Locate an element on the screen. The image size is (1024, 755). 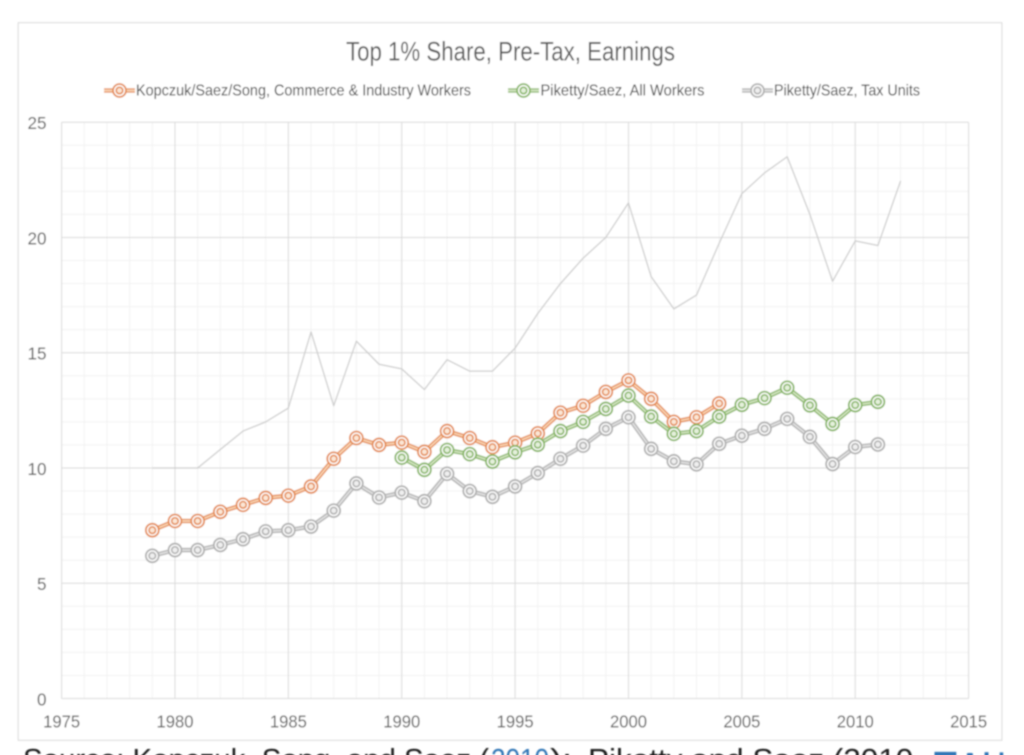
svg-text: 1995 is located at coordinates (515, 722).